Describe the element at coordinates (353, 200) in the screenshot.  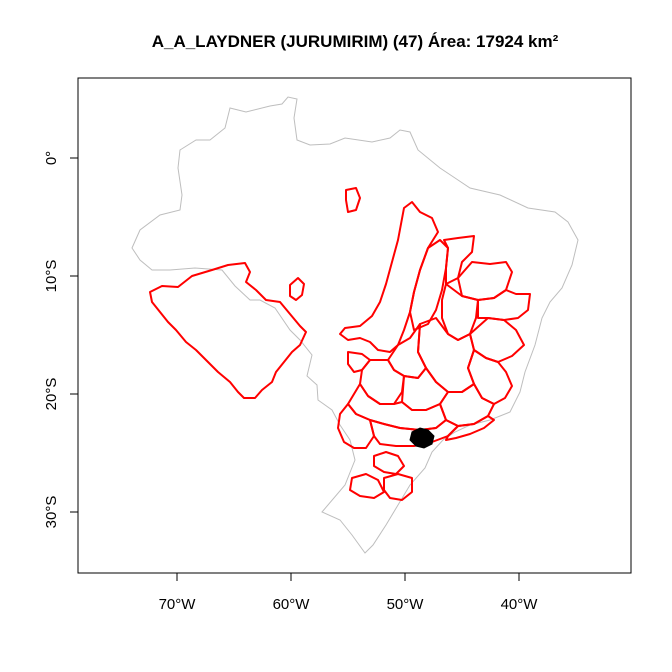
I see `basin-amapa` at that location.